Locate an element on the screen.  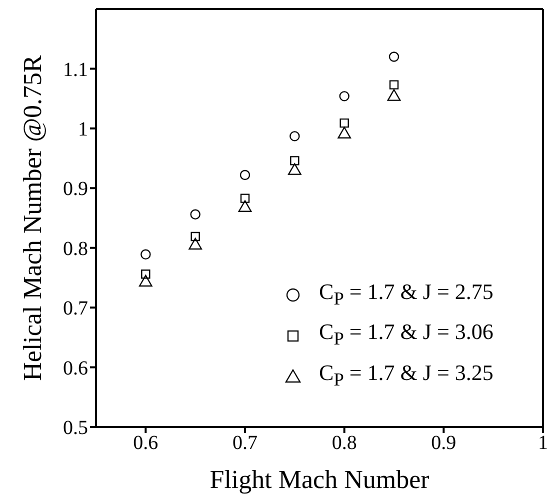
y-tick-label: 0.5 is located at coordinates (75, 428).